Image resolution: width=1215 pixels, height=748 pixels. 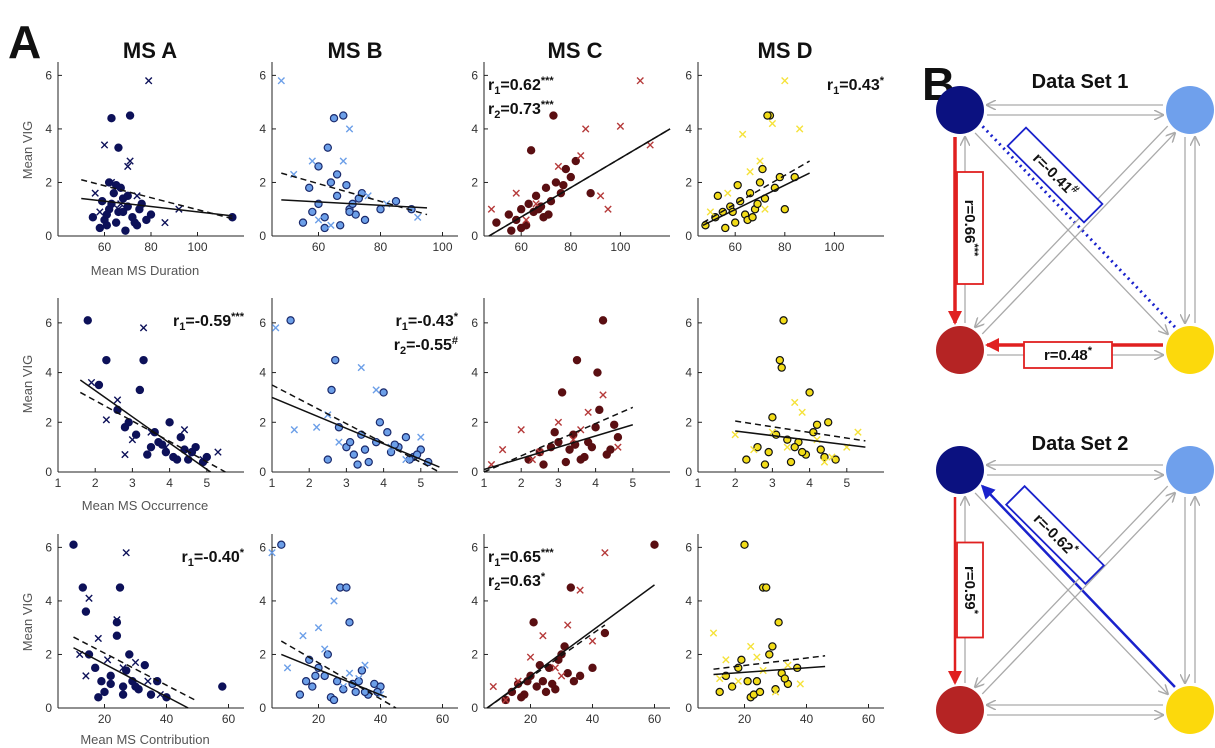 What do you see at coordinates (791, 385) in the screenshot?
I see `plot-area` at bounding box center [791, 385].